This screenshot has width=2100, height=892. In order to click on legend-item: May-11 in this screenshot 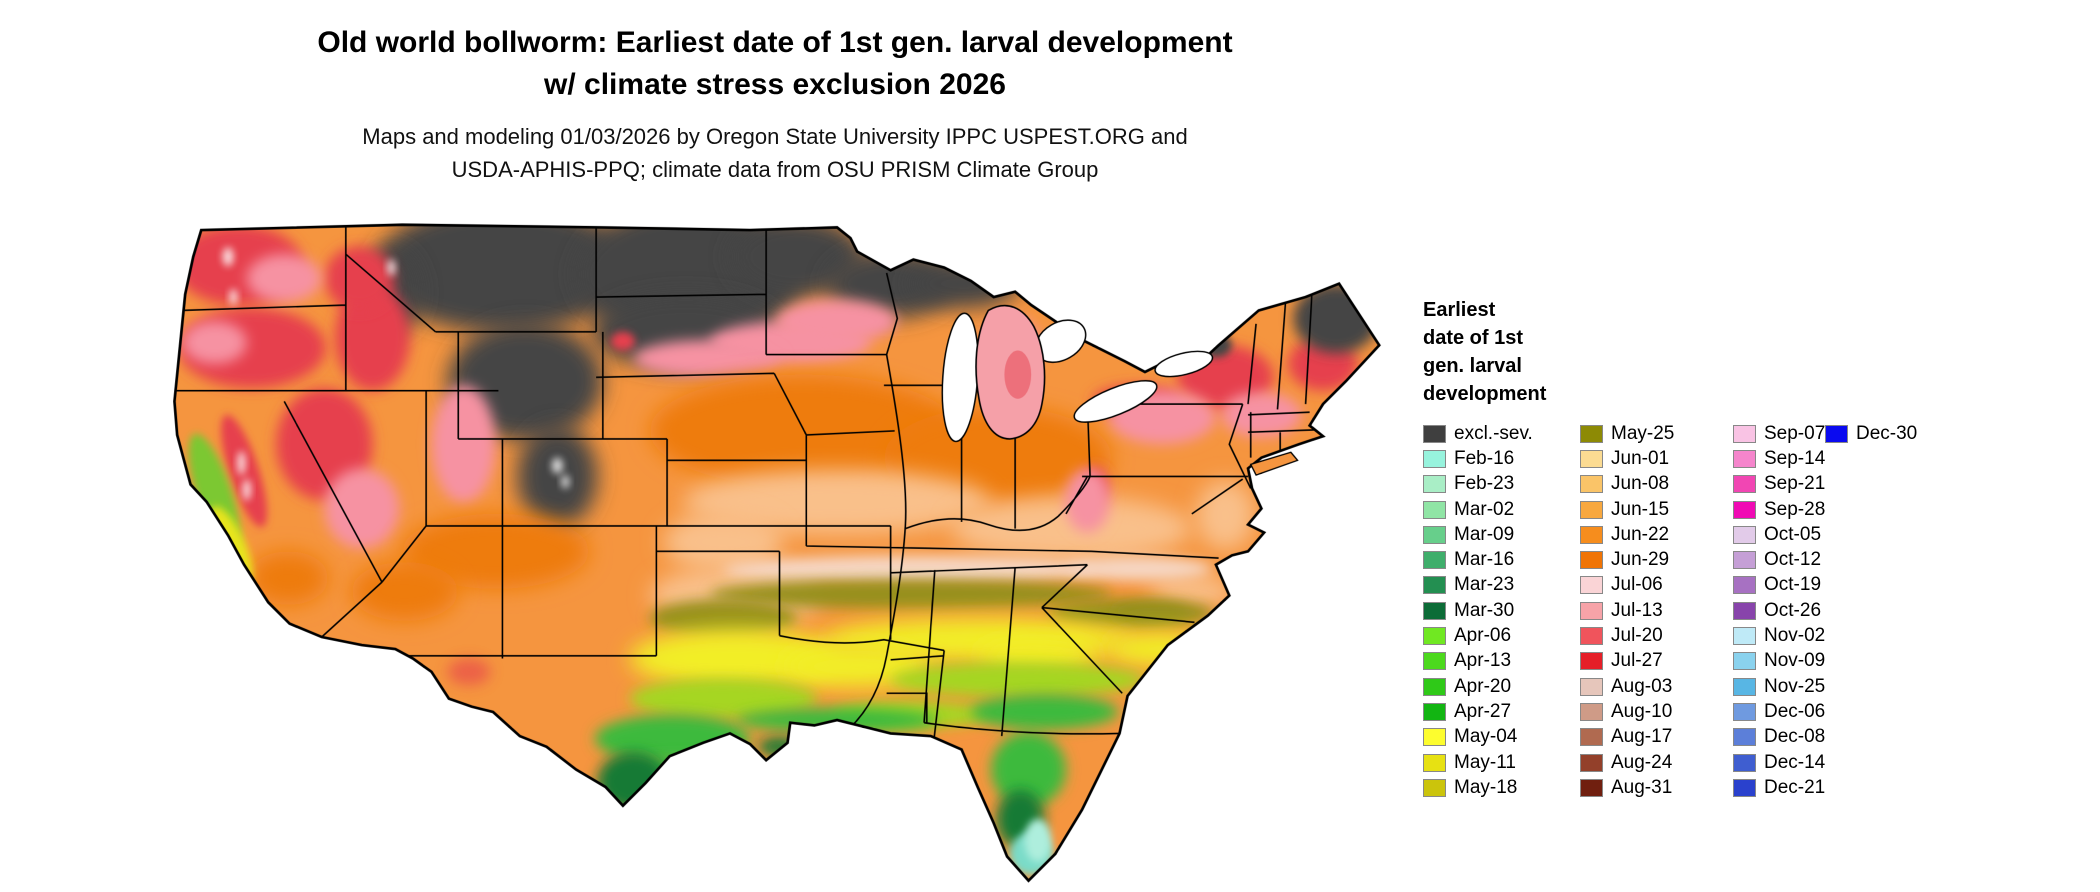, I will do `click(1478, 762)`.